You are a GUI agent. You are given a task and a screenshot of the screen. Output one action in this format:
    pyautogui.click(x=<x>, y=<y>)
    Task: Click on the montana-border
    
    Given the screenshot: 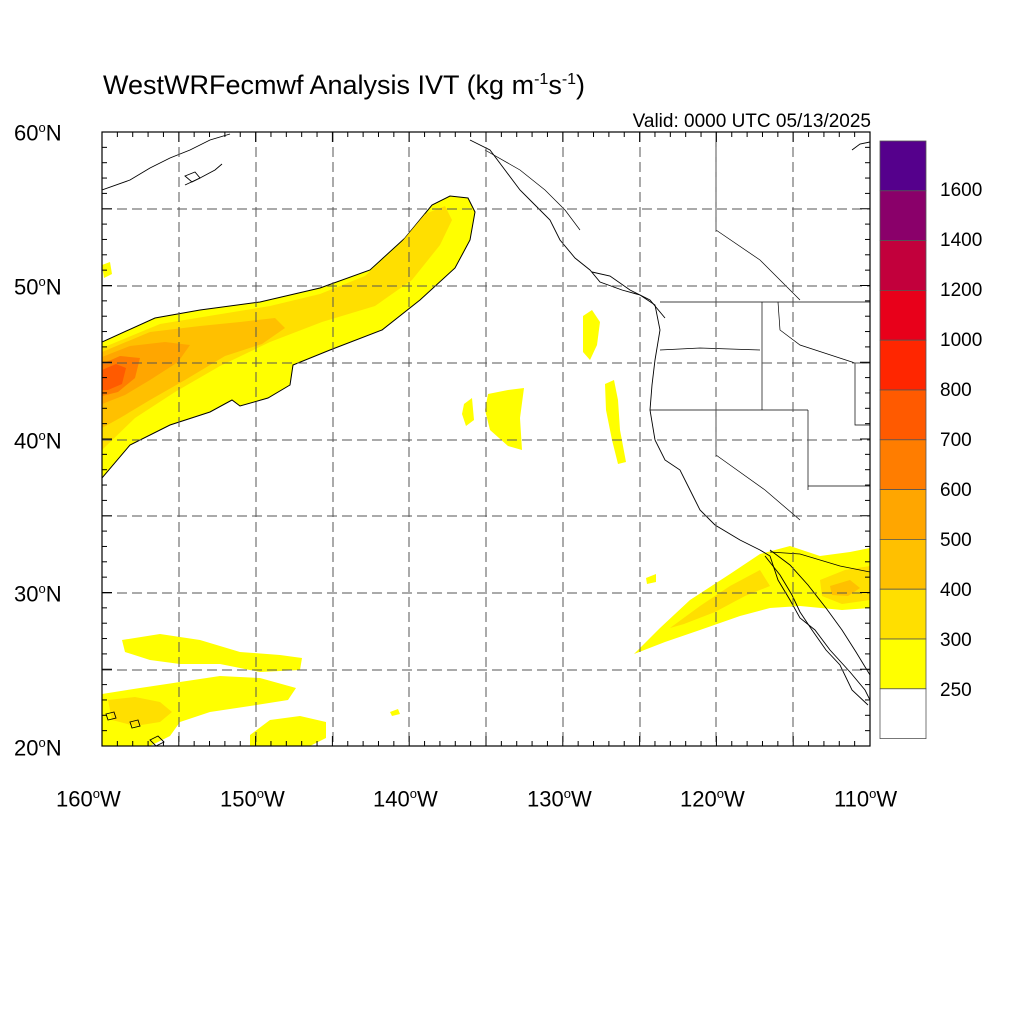 What is the action you would take?
    pyautogui.click(x=816, y=332)
    